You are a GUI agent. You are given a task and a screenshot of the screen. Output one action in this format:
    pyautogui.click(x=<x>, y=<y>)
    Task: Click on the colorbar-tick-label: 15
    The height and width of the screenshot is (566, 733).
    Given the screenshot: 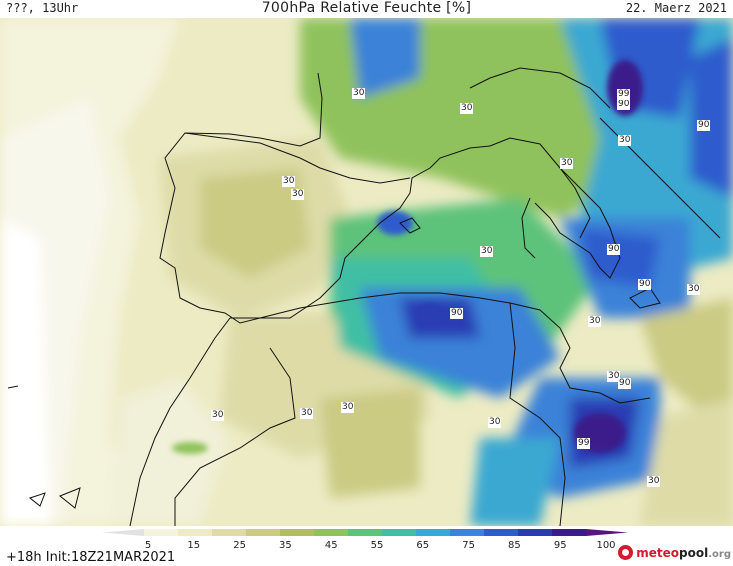 What is the action you would take?
    pyautogui.click(x=193, y=545)
    